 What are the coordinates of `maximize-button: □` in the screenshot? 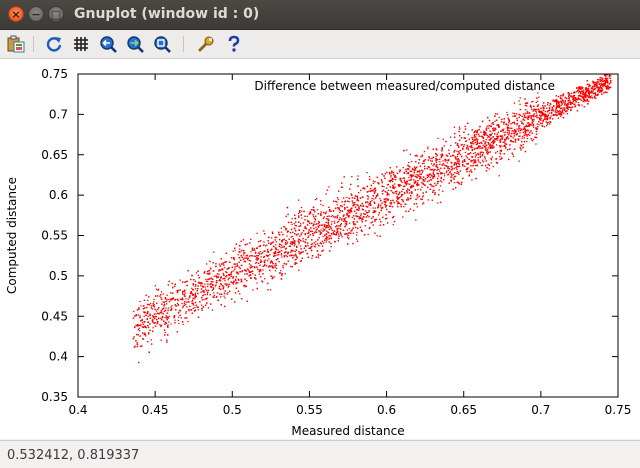 It's located at (56, 14).